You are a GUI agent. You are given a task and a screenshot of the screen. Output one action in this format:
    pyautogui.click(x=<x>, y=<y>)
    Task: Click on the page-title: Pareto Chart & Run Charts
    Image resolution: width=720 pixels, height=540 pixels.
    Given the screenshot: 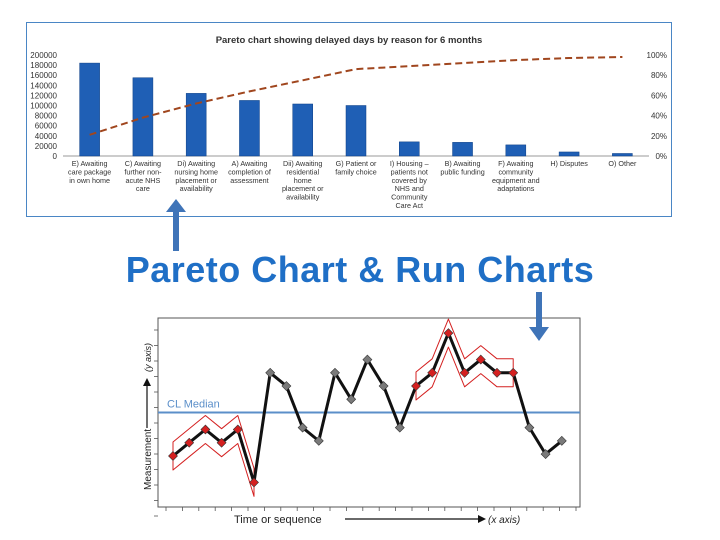 What is the action you would take?
    pyautogui.click(x=360, y=269)
    